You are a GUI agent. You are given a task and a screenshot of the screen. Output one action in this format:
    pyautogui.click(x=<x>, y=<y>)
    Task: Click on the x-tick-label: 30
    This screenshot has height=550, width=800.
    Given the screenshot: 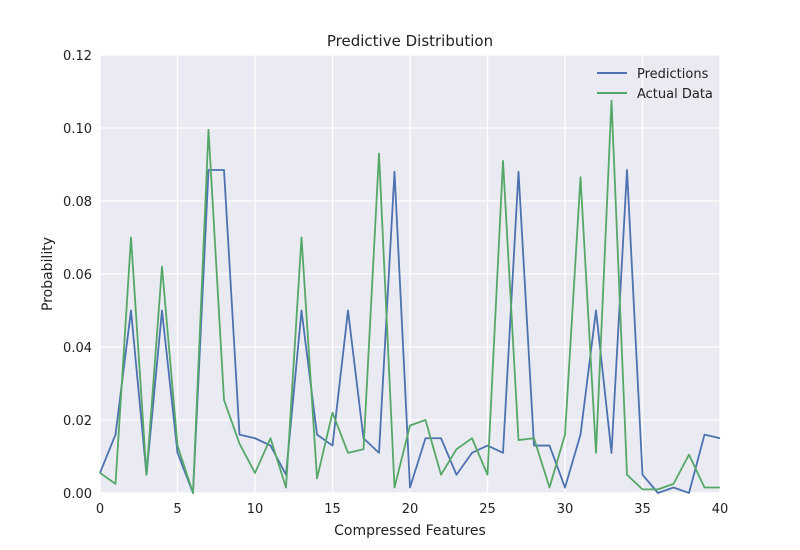 What is the action you would take?
    pyautogui.click(x=565, y=509)
    